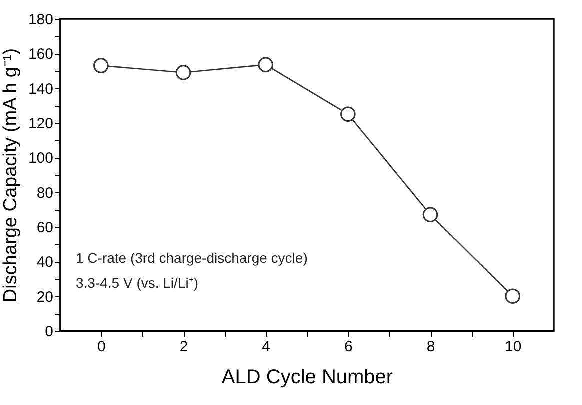  Describe the element at coordinates (348, 347) in the screenshot. I see `x-tick-label: 6` at that location.